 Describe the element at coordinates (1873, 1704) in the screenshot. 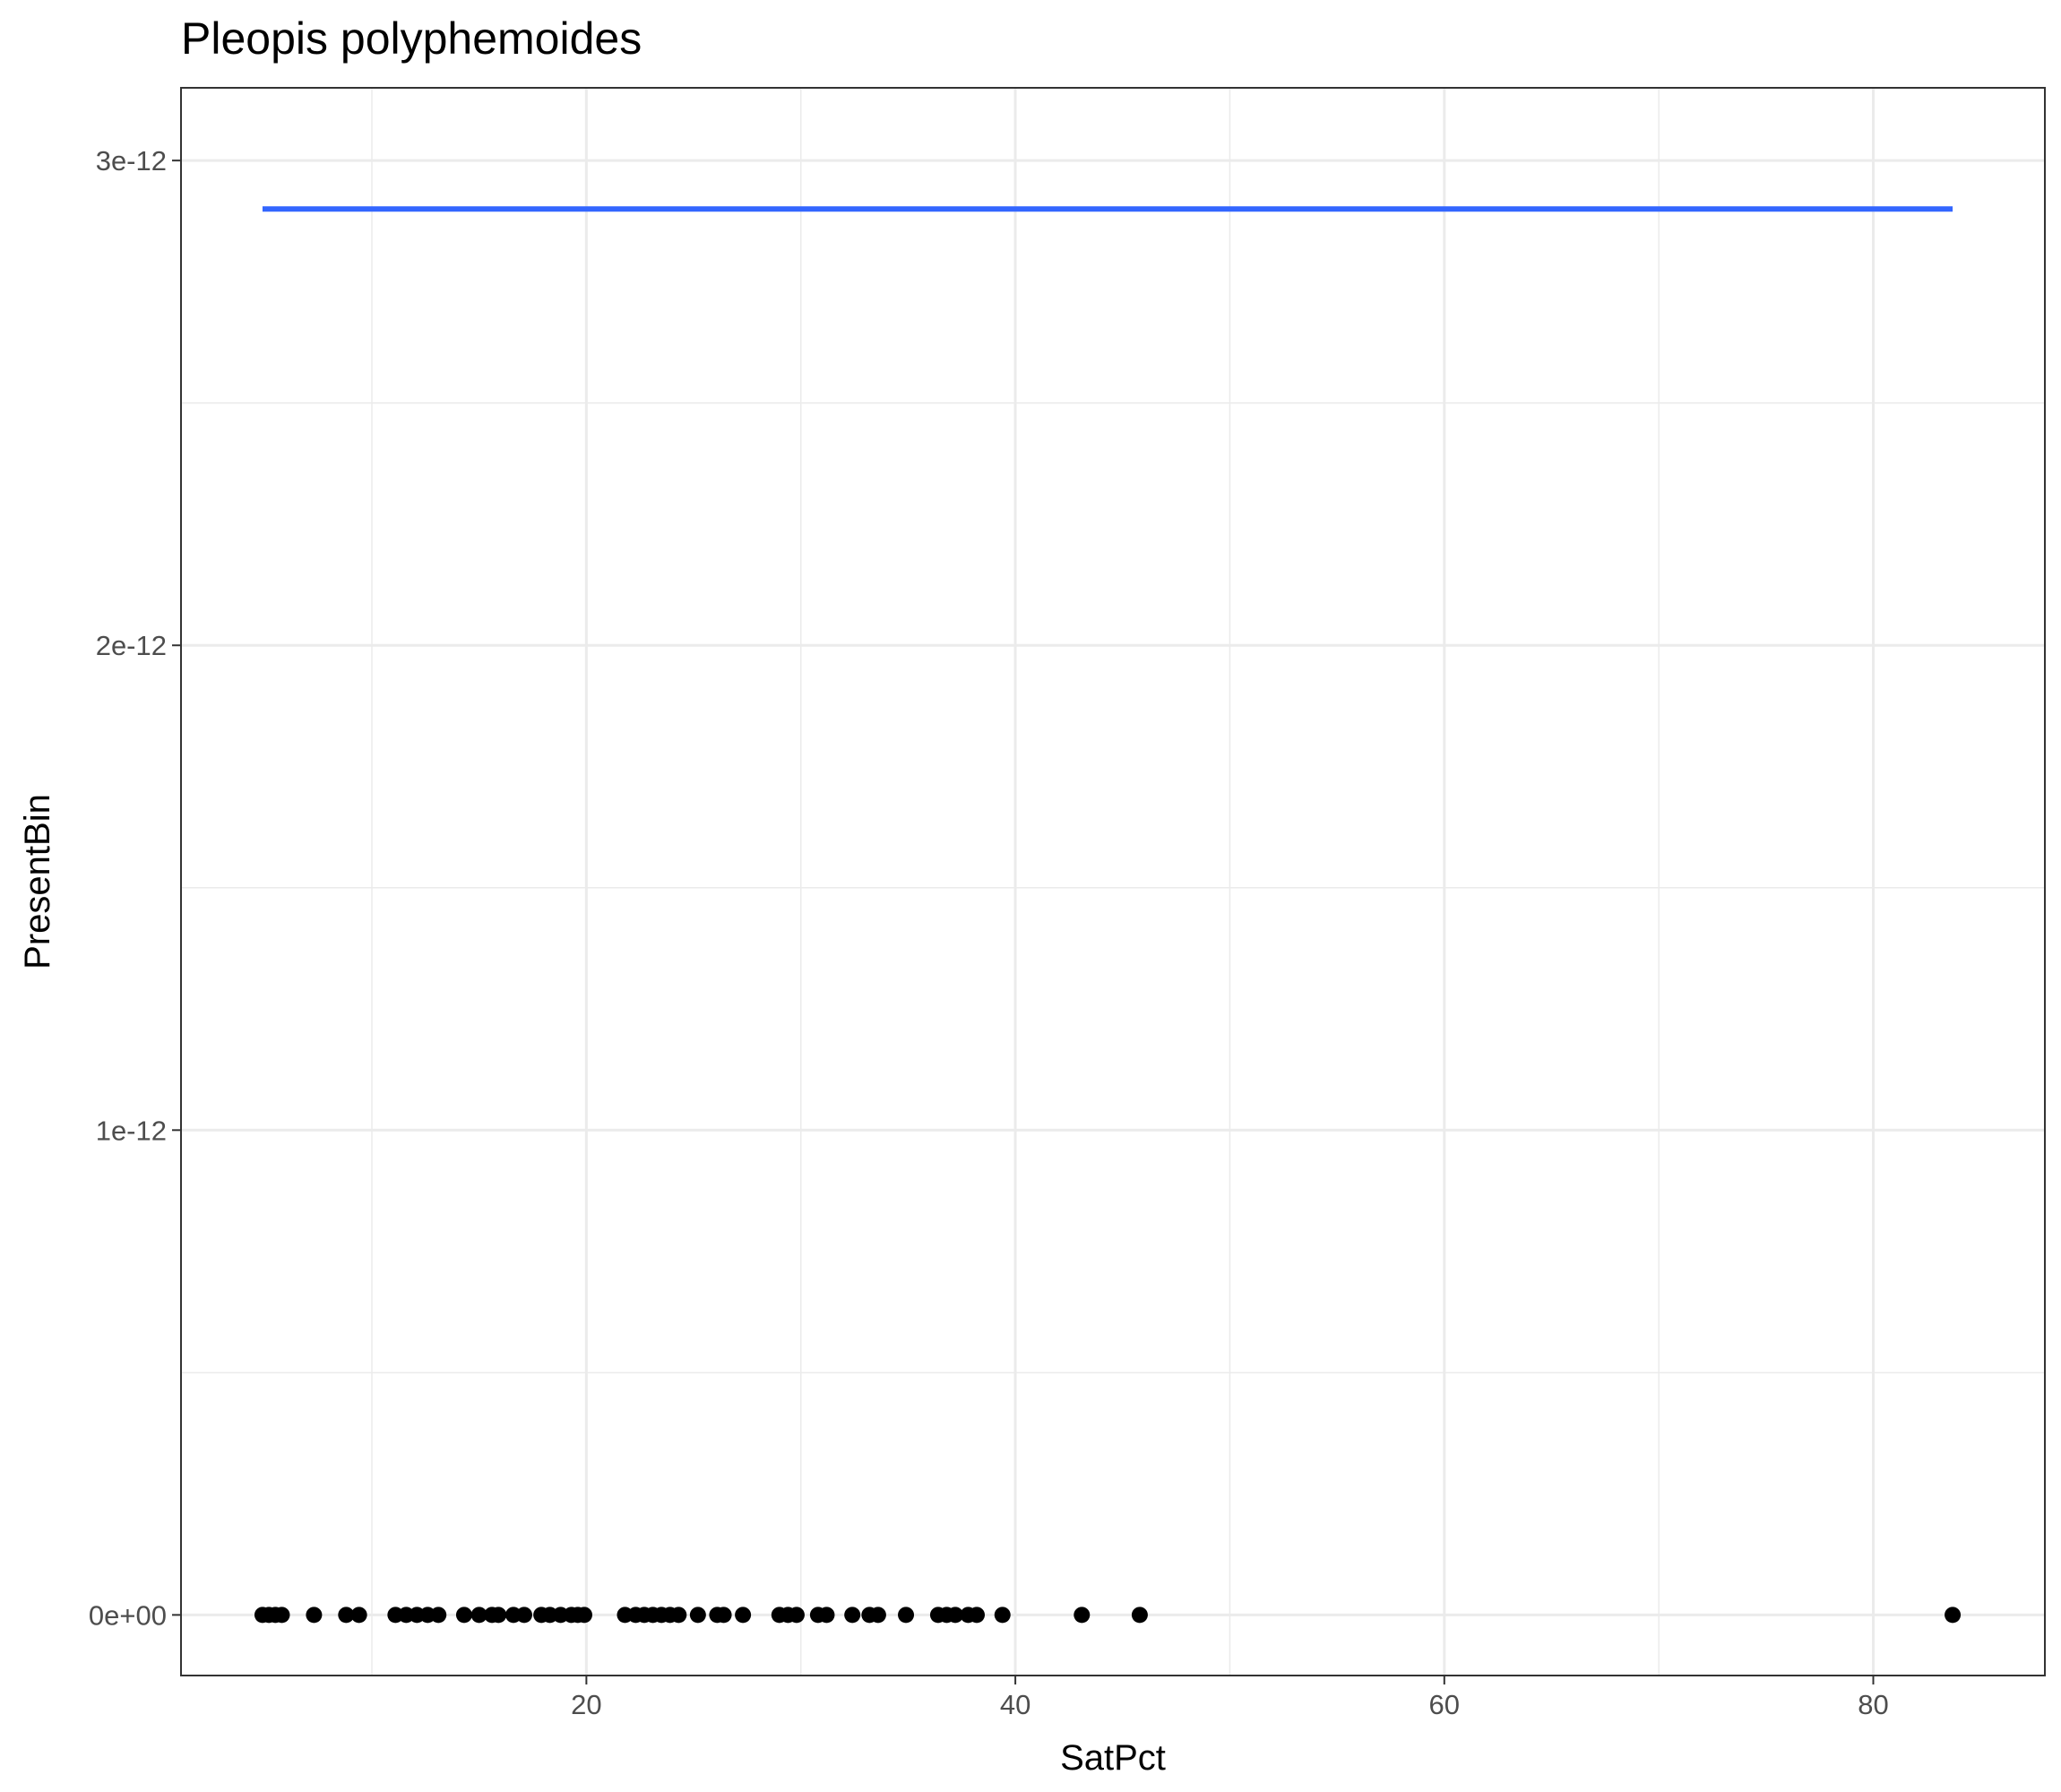

I see `x-tick-label: 80` at that location.